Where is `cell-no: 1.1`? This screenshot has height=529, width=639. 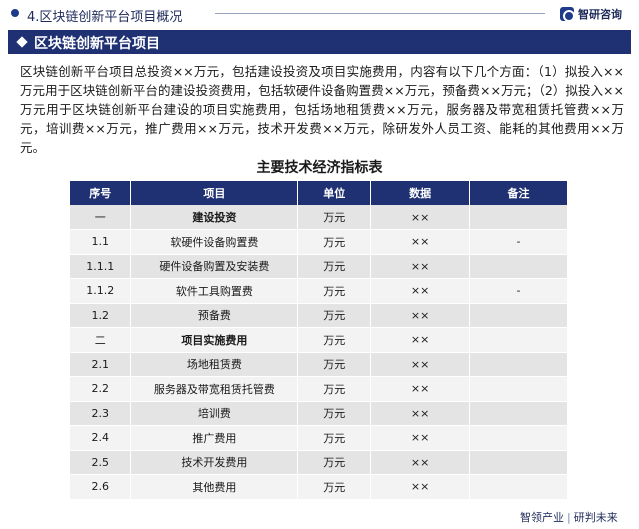 cell-no: 1.1 is located at coordinates (101, 242).